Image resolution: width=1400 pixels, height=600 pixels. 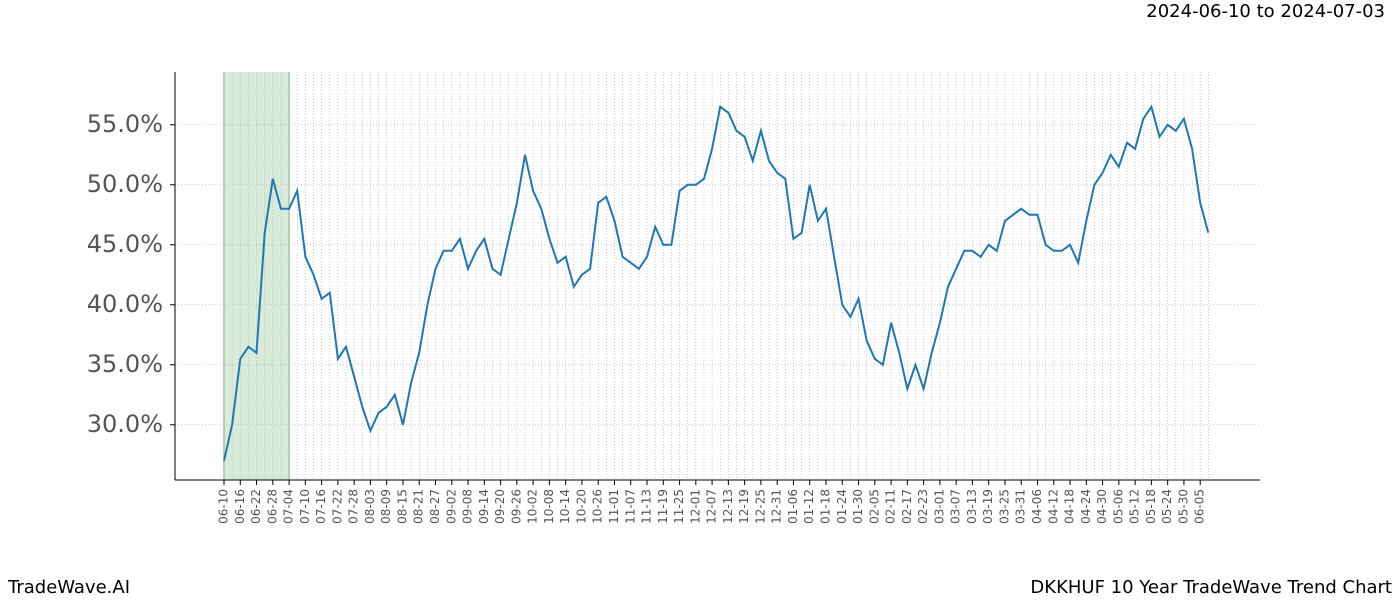 What do you see at coordinates (354, 506) in the screenshot?
I see `x-tick-label: 07-28` at bounding box center [354, 506].